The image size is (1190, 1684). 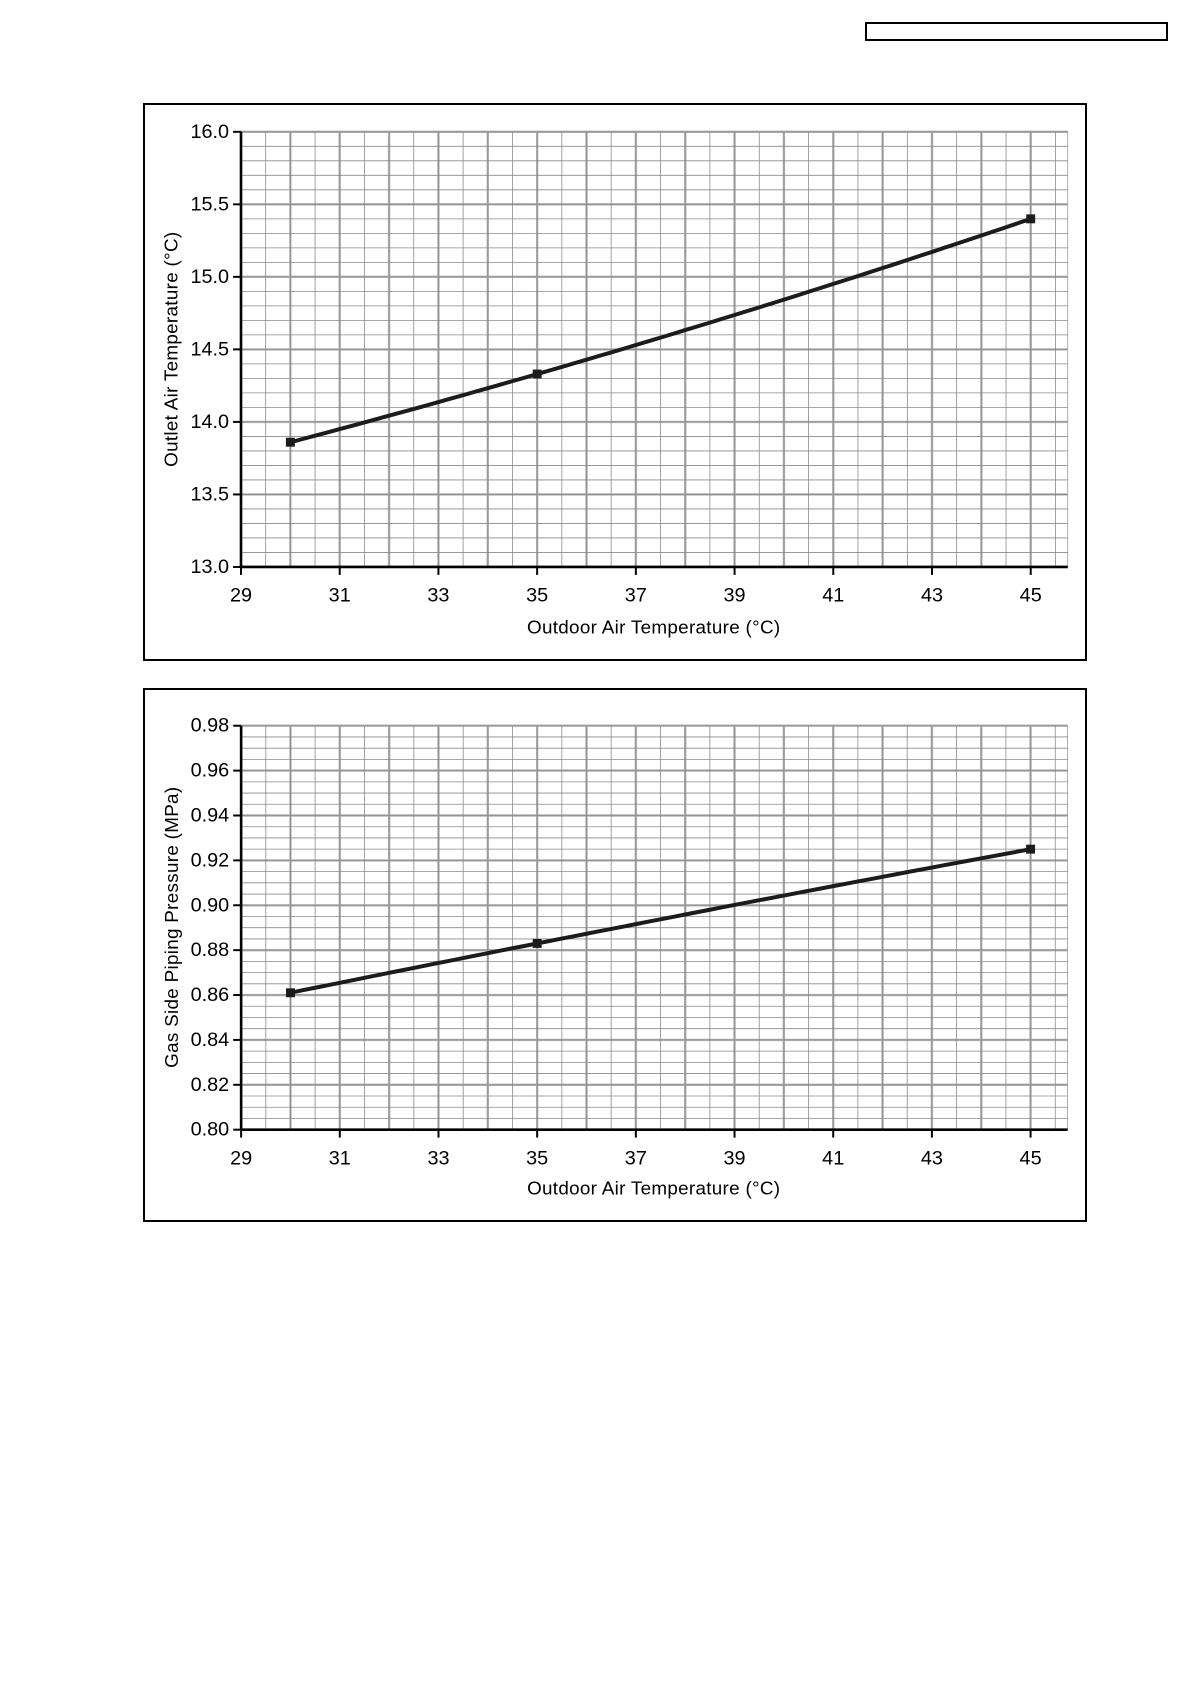 What do you see at coordinates (210, 1040) in the screenshot?
I see `y-tick-label: 0.84` at bounding box center [210, 1040].